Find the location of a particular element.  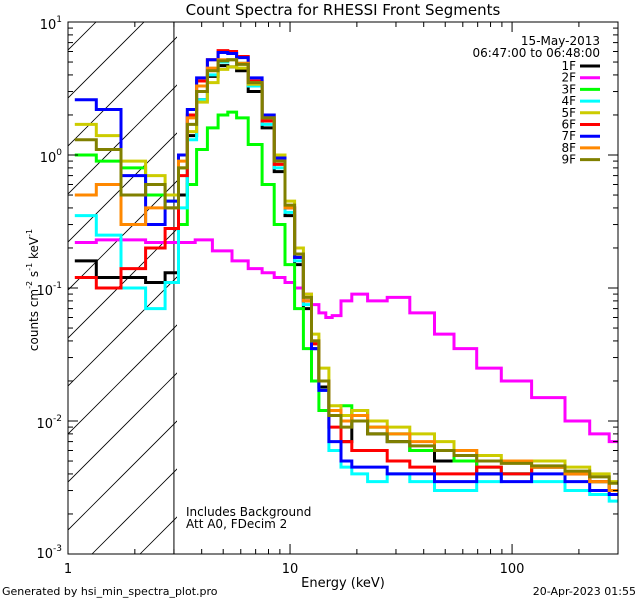

legend-label-5F: 5F is located at coordinates (568, 113).